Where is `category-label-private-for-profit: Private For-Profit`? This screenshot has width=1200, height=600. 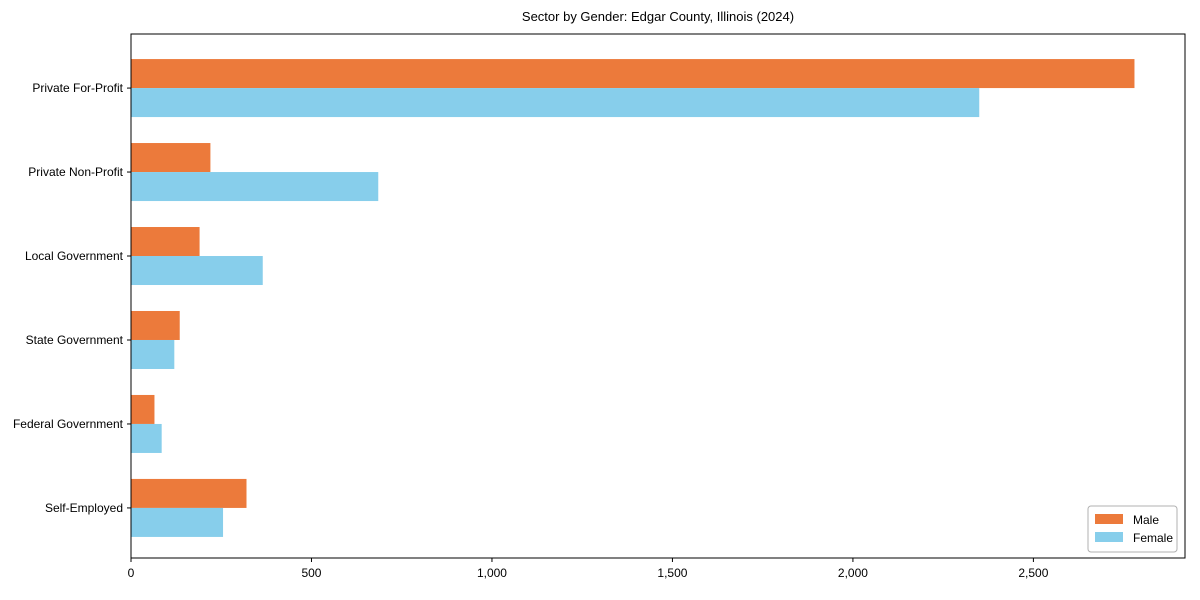
category-label-private-for-profit: Private For-Profit is located at coordinates (77, 88).